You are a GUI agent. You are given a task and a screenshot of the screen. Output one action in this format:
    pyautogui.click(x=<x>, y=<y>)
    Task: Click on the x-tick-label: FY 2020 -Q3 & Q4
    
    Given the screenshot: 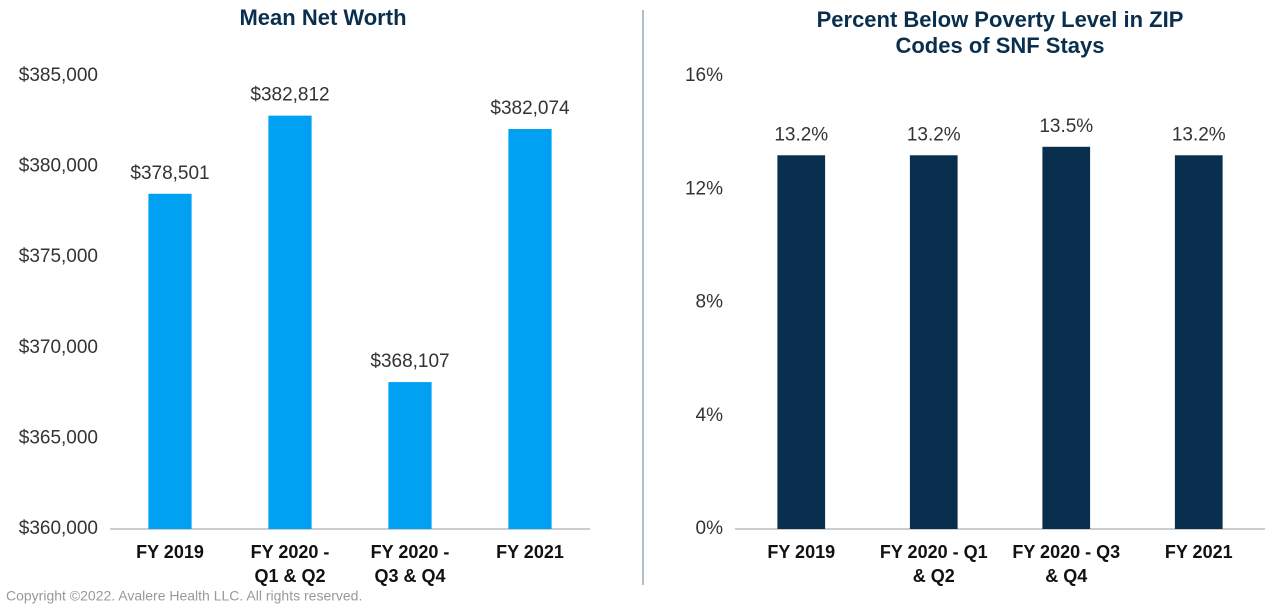 What is the action you would take?
    pyautogui.click(x=410, y=564)
    